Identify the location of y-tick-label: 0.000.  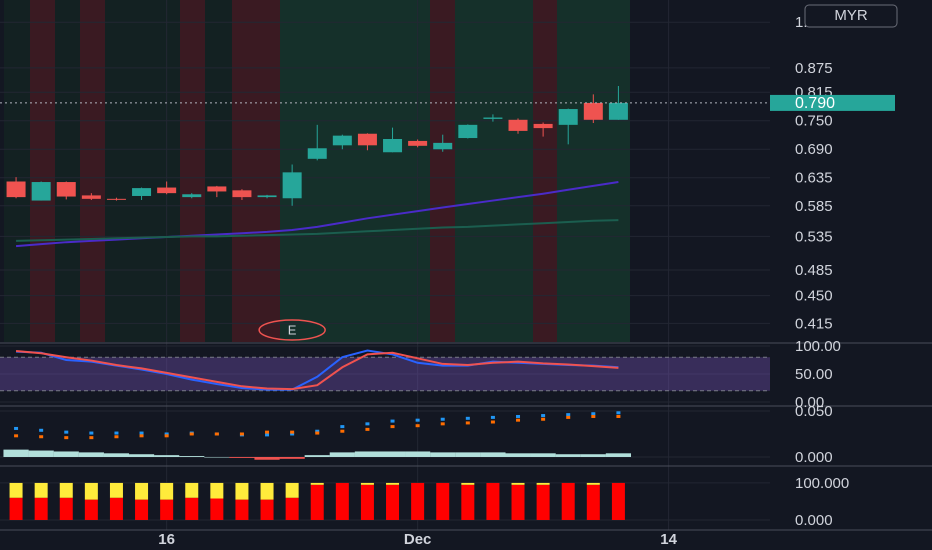
(814, 457).